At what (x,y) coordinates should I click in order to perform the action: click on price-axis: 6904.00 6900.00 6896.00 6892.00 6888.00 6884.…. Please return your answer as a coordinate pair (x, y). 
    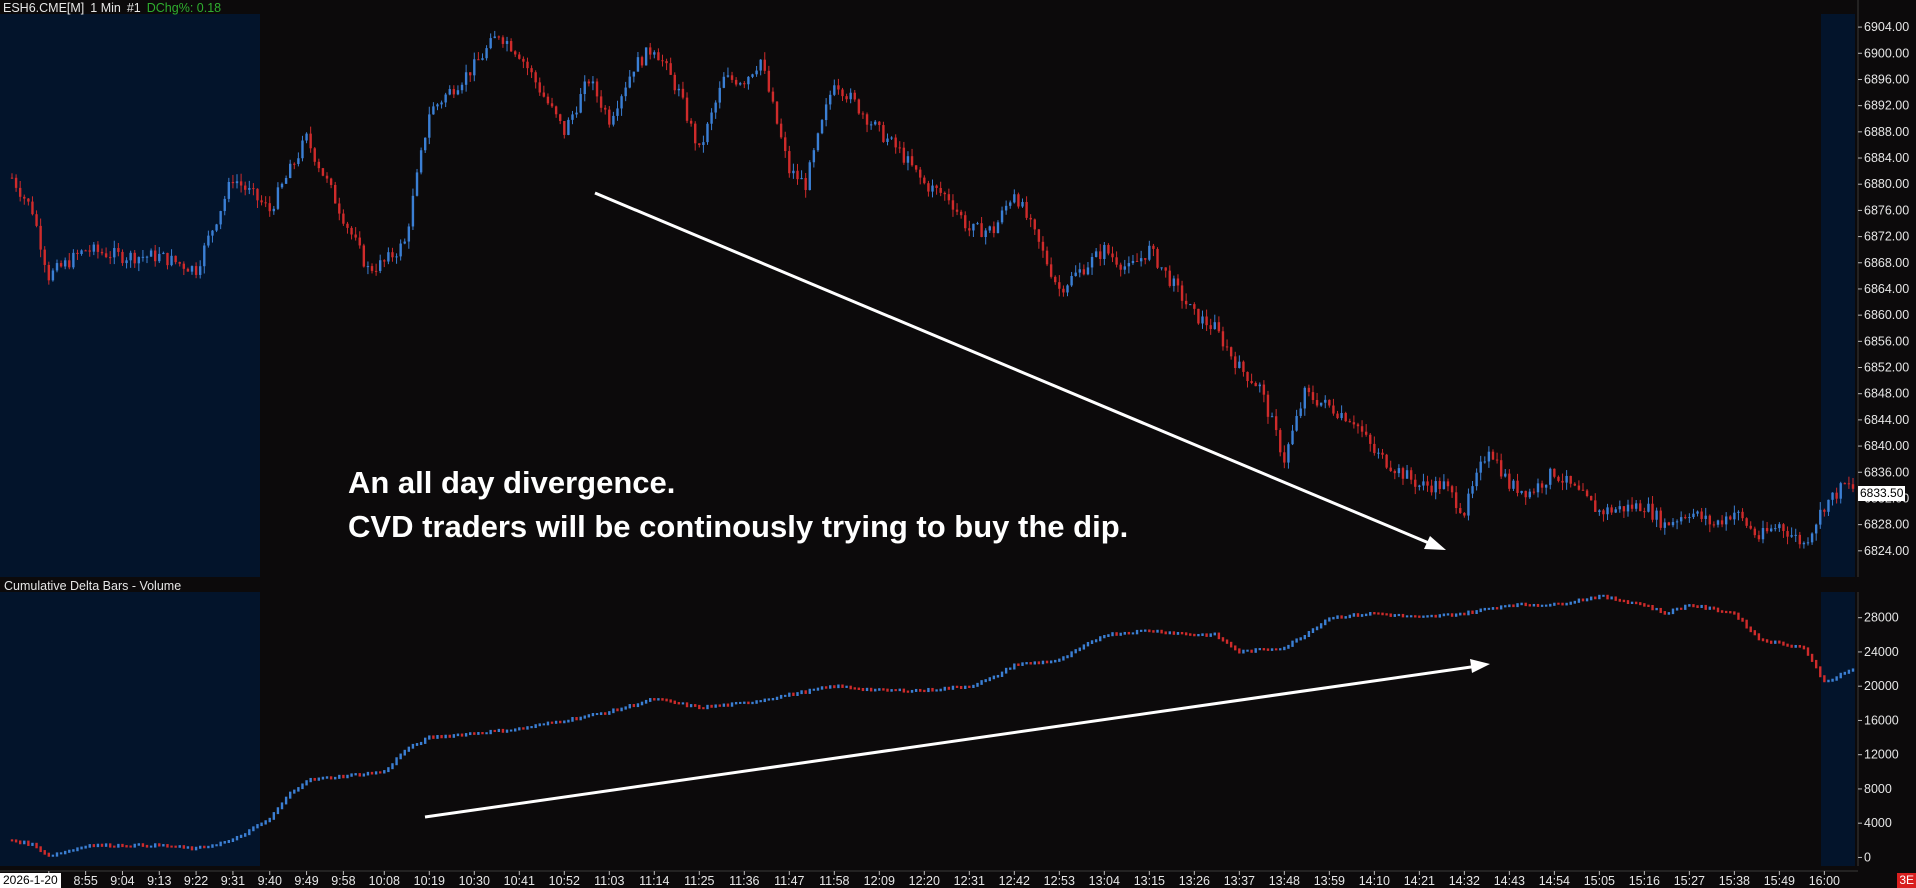
    Looking at the image, I should click on (1883, 288).